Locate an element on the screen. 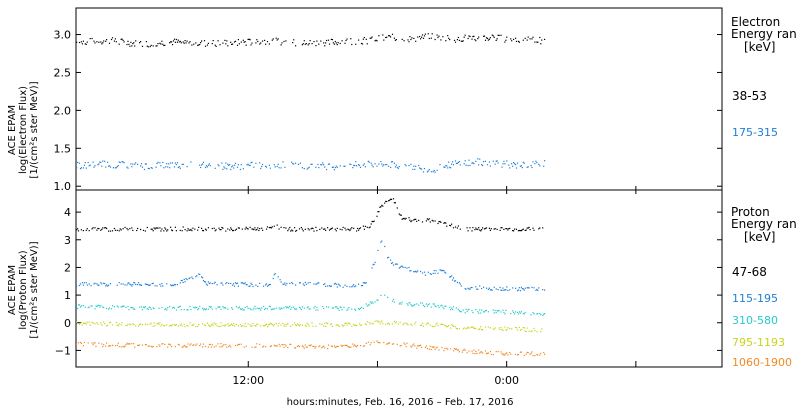 The image size is (800, 410). electron-legend-title-3: [keV] is located at coordinates (759, 47).